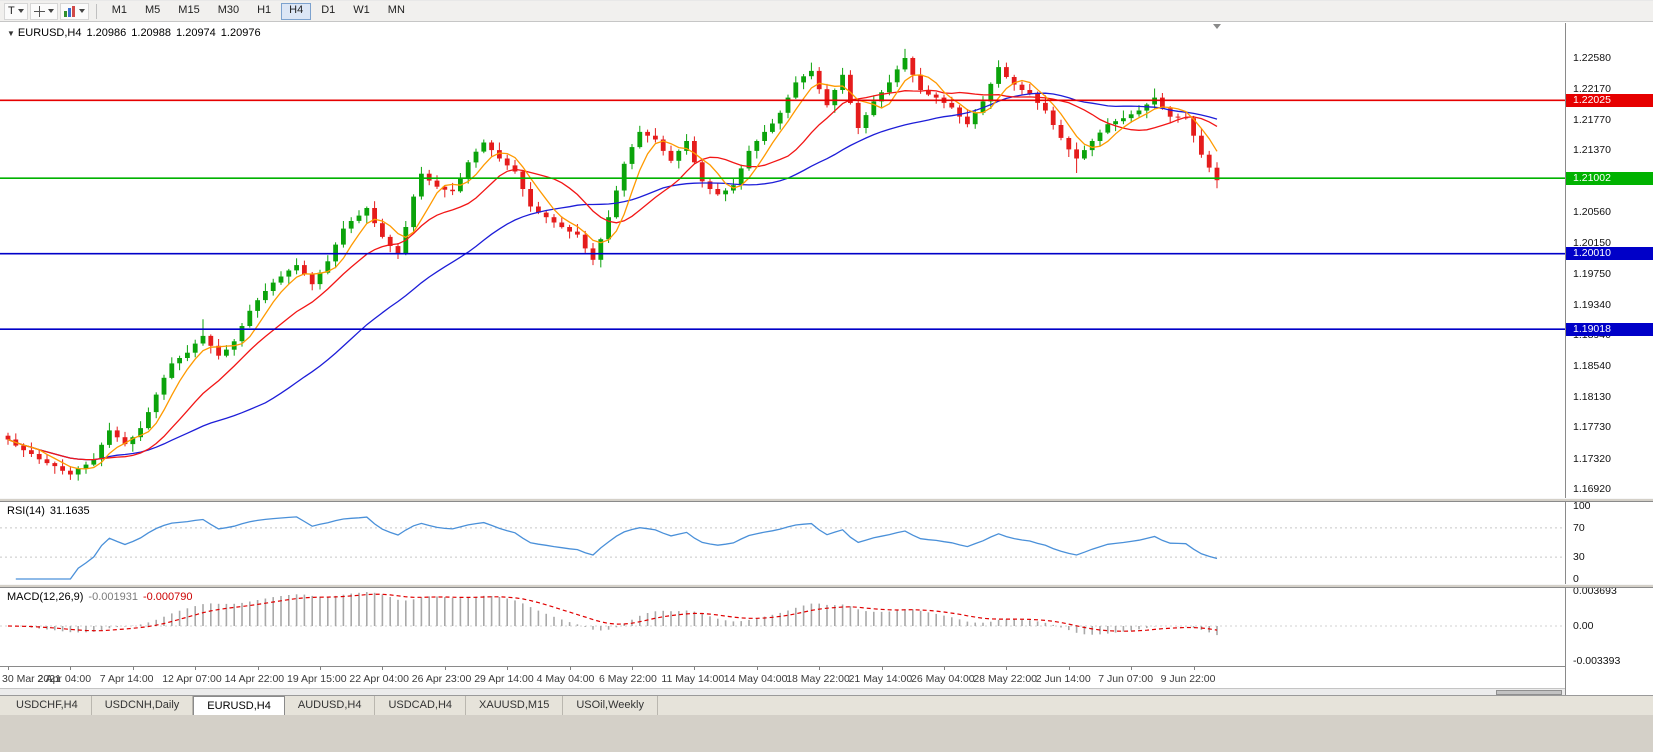 The width and height of the screenshot is (1653, 752). What do you see at coordinates (1529, 692) in the screenshot?
I see `scrollbar-thumb` at bounding box center [1529, 692].